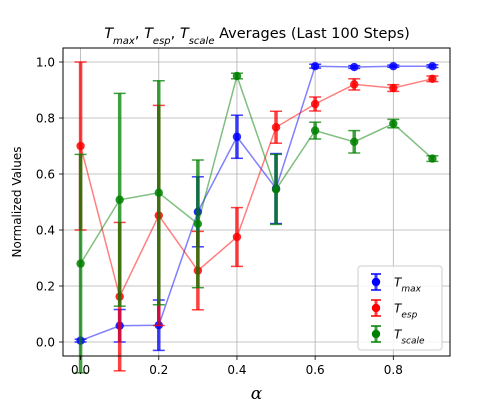  I want to click on legend-box, so click(400, 308).